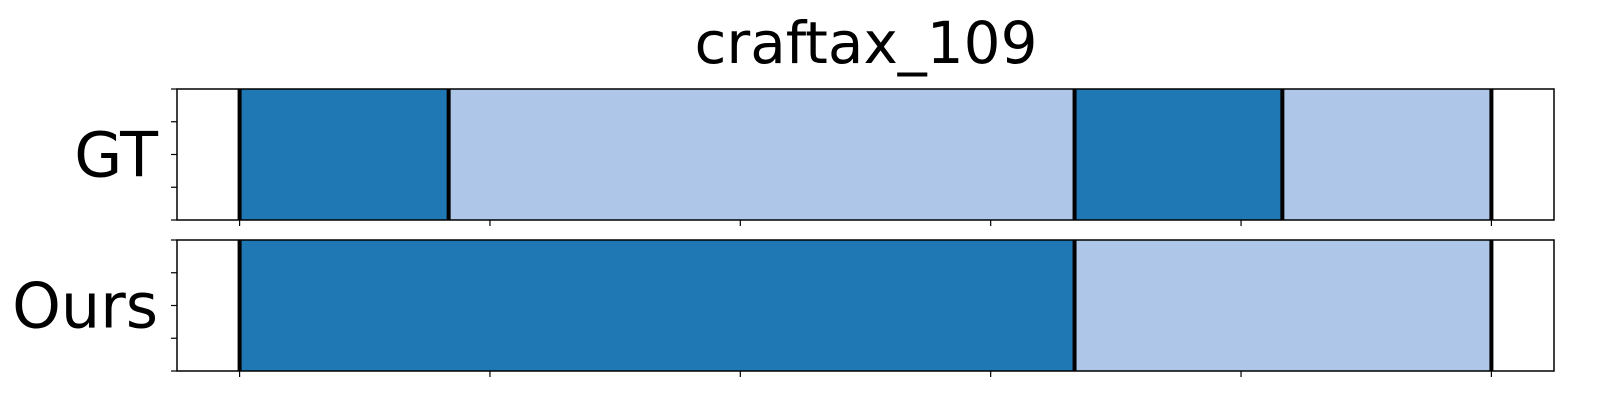 Image resolution: width=1600 pixels, height=400 pixels. What do you see at coordinates (866, 43) in the screenshot?
I see `chart-title: craftax_109` at bounding box center [866, 43].